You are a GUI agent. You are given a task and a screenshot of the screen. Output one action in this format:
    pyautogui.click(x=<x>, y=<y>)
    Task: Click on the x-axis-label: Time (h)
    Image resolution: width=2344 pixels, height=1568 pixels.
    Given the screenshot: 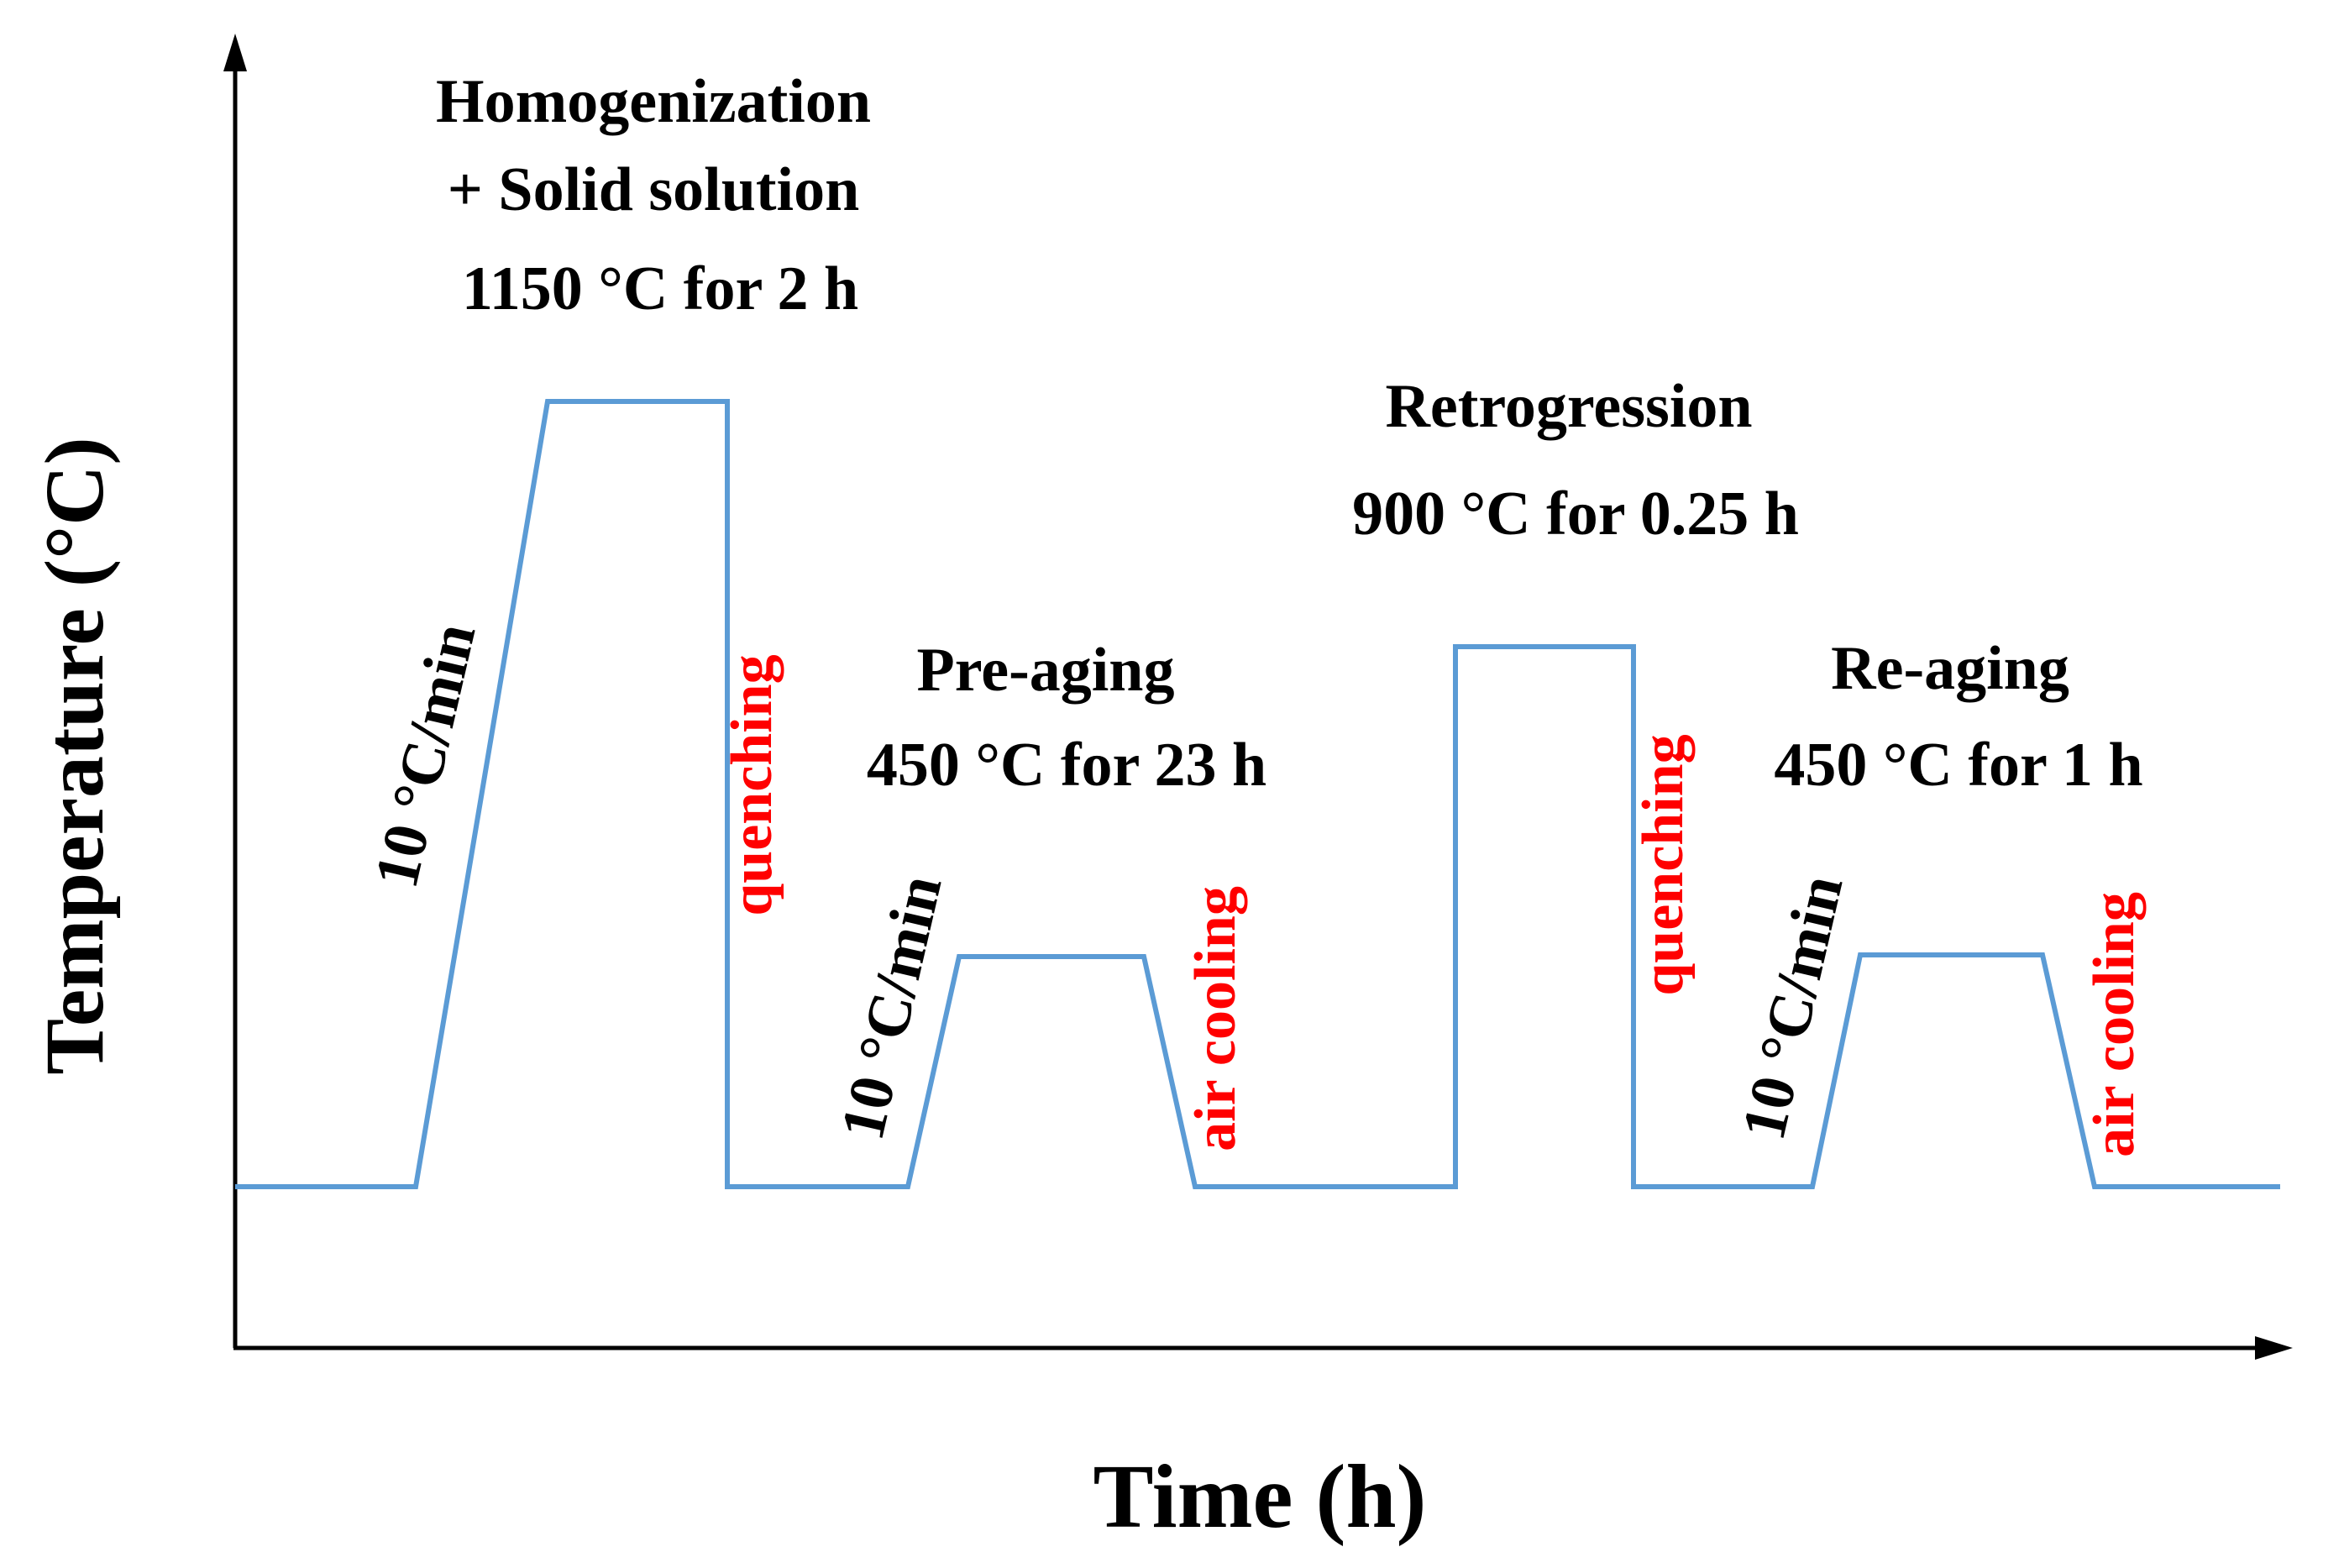 What is the action you would take?
    pyautogui.click(x=1260, y=1497)
    